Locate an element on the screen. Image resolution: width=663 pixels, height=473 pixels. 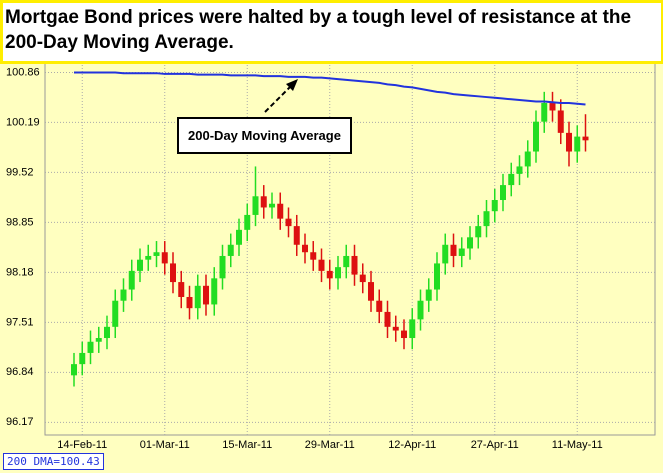
x-tick-label: 29-Mar-11 is located at coordinates (330, 445).